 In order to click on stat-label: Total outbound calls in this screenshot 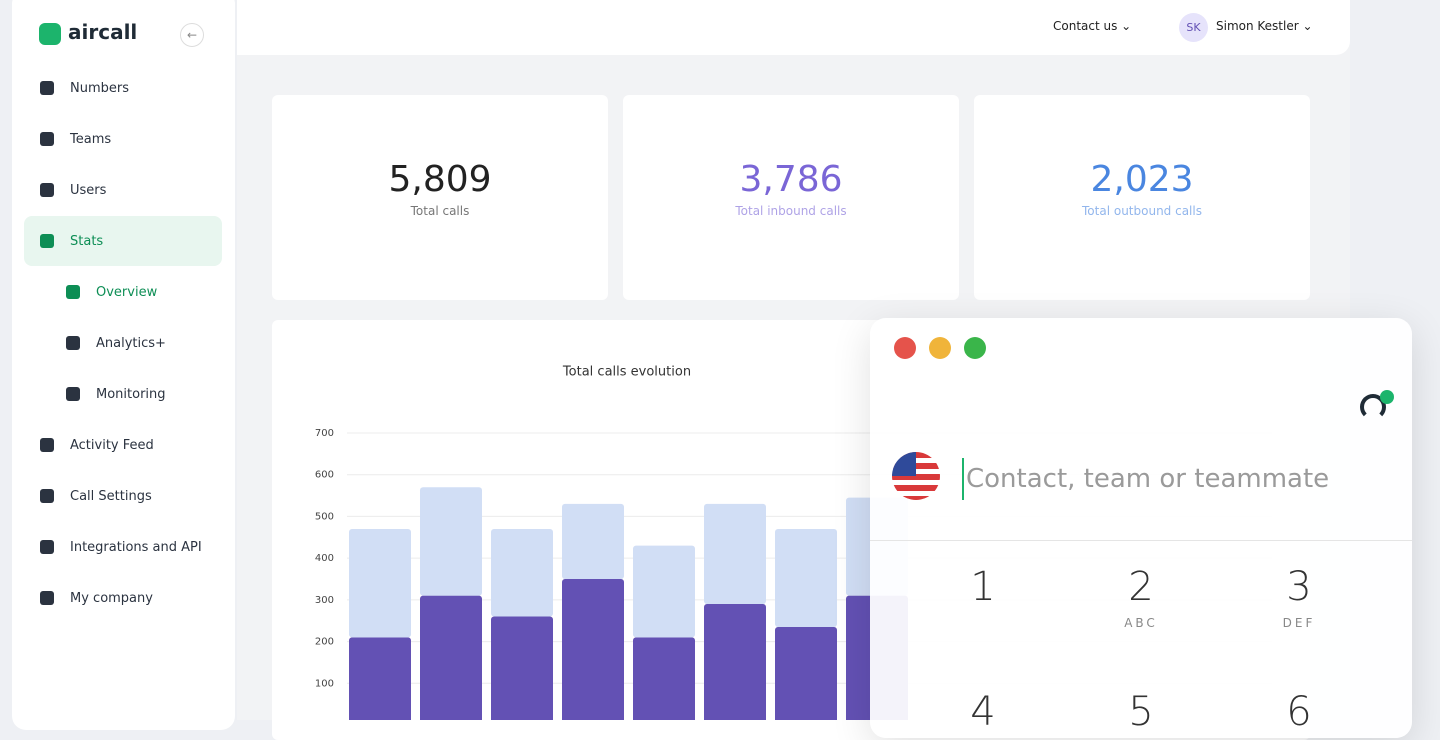, I will do `click(1142, 211)`.